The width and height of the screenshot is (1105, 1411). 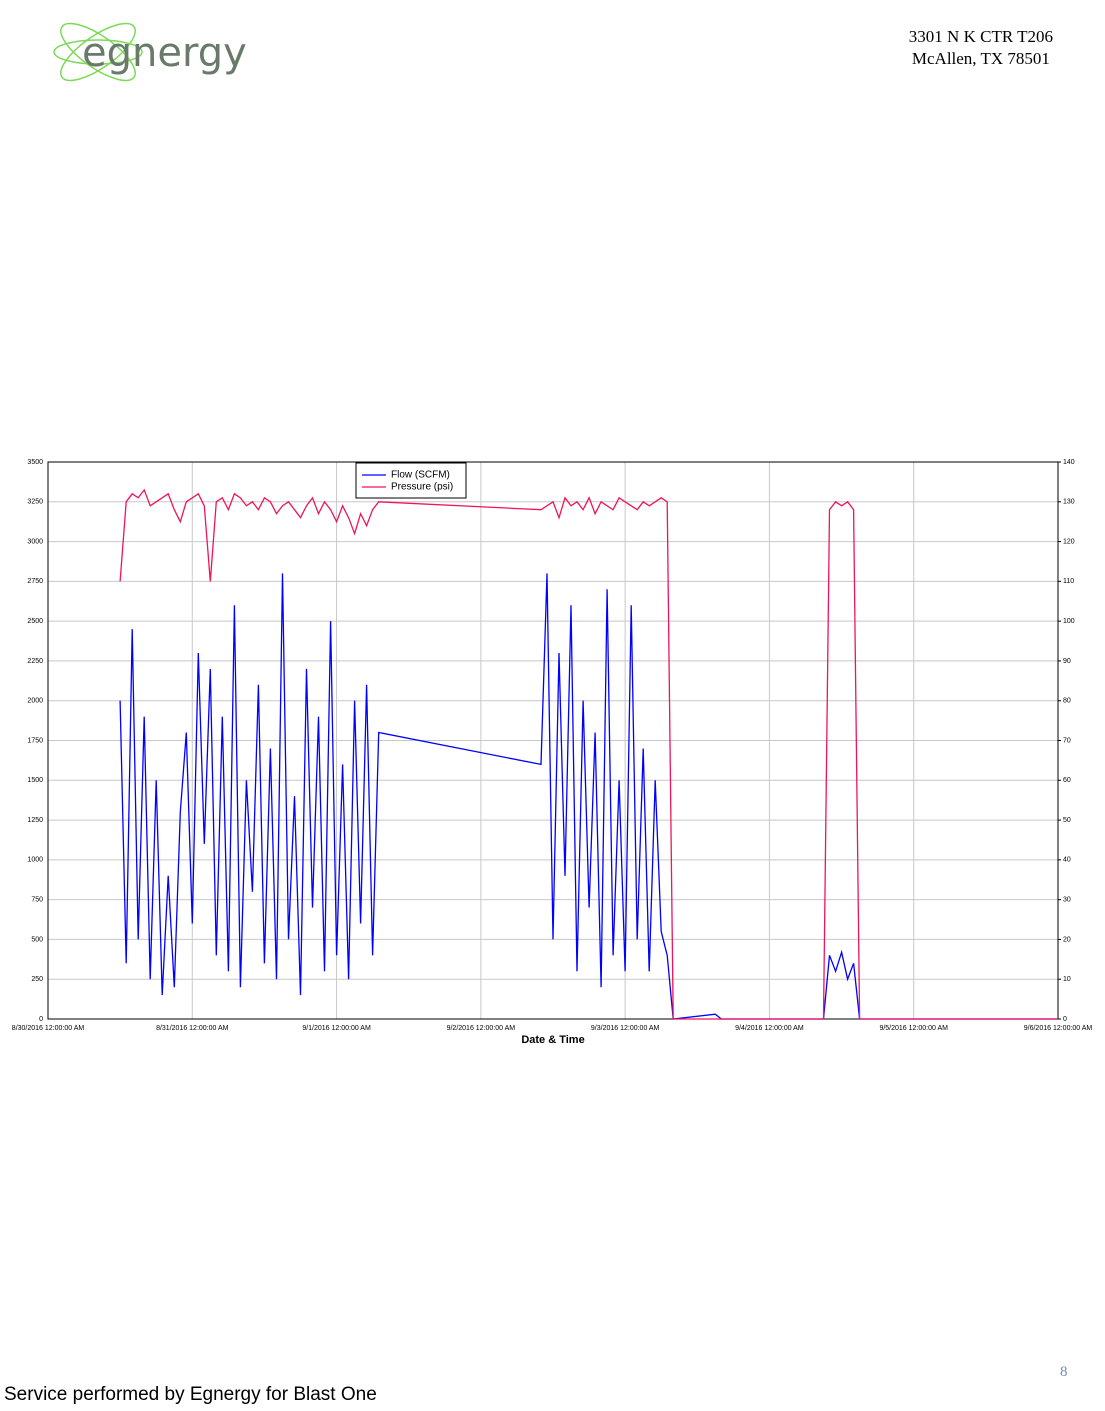 What do you see at coordinates (37, 899) in the screenshot?
I see `y-tick-label: 750` at bounding box center [37, 899].